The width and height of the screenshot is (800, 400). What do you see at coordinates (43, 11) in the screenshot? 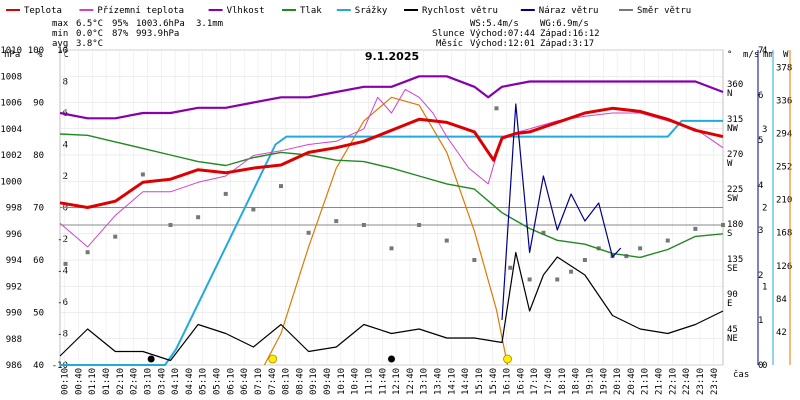
I see `legend-label: Teplota` at bounding box center [43, 11].